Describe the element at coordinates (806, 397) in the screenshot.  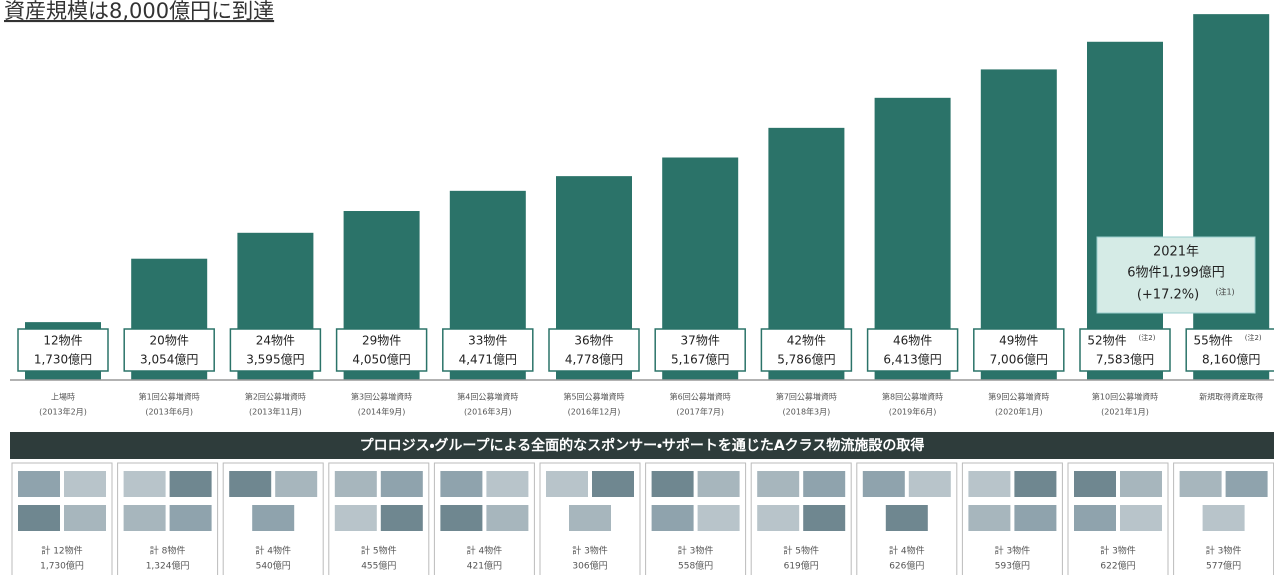
I see `x-tick-label: 第7回公募増資時` at that location.